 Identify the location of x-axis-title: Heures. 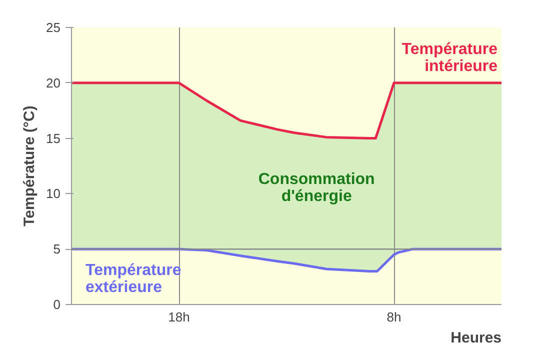
(476, 338).